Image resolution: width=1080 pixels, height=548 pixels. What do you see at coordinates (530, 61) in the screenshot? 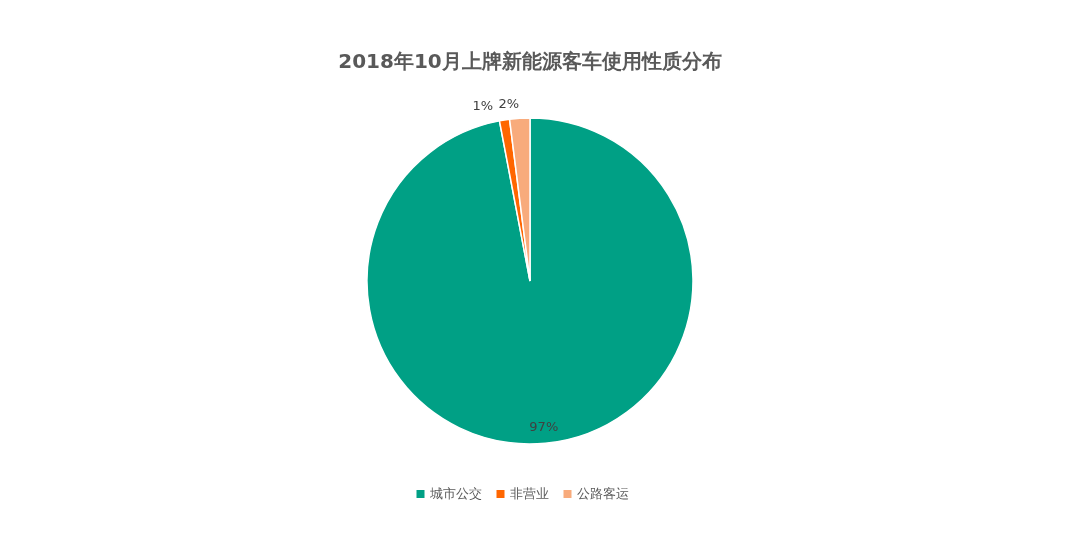
I see `chart-title: 2018年10月上牌新能源客车使用性质分布` at bounding box center [530, 61].